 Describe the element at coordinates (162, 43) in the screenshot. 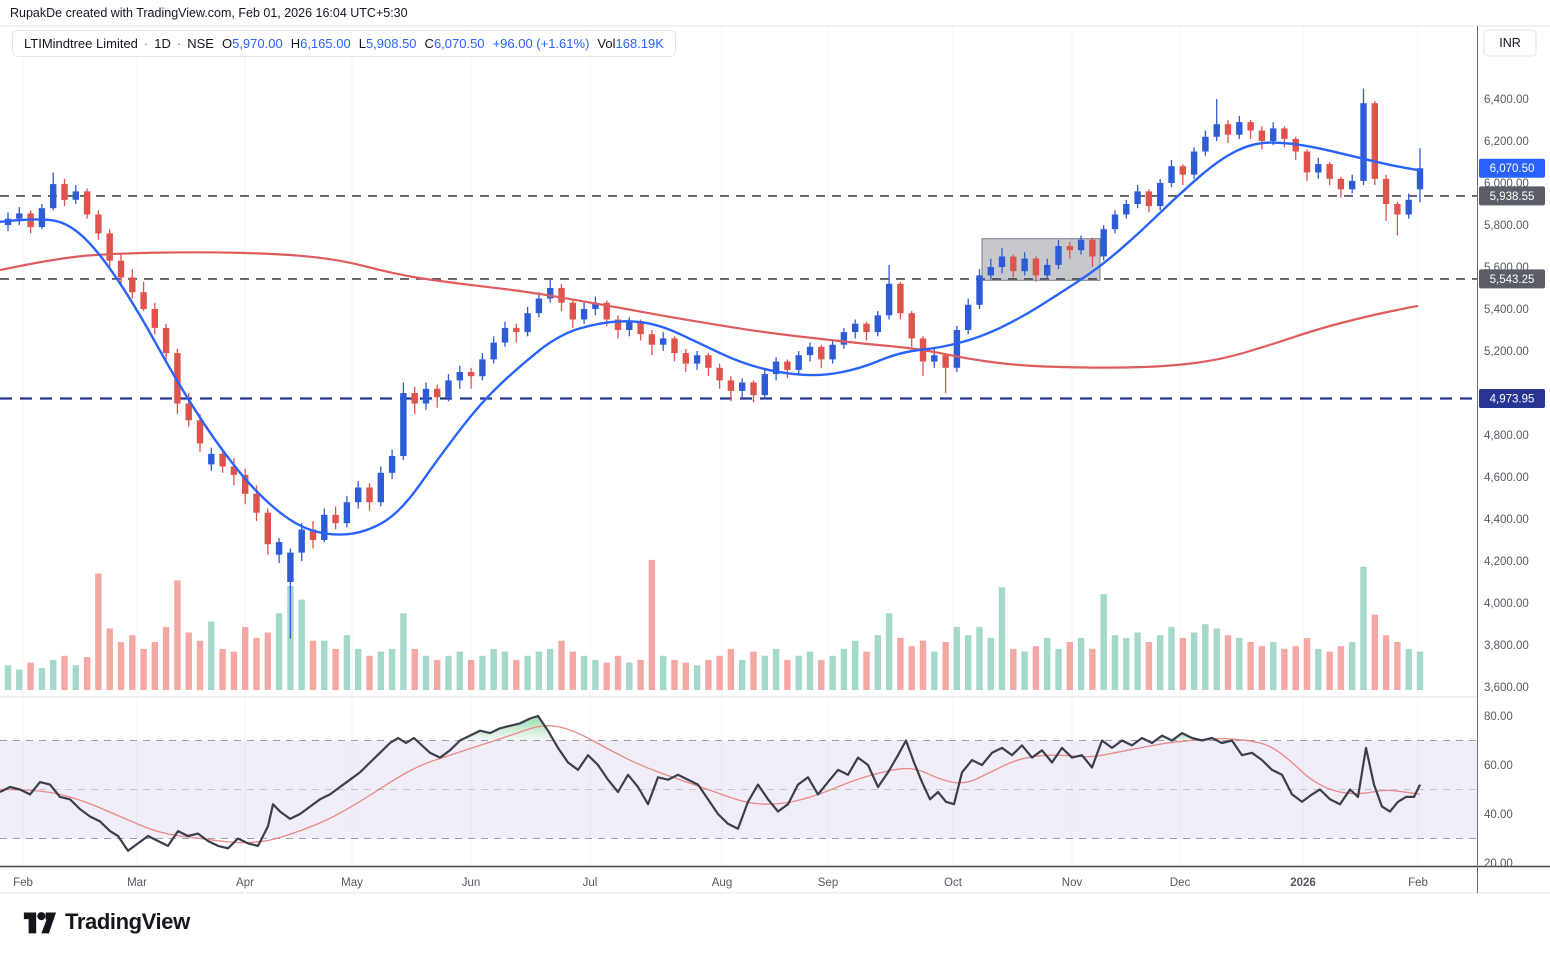

I see `symbol-interval: 1D` at that location.